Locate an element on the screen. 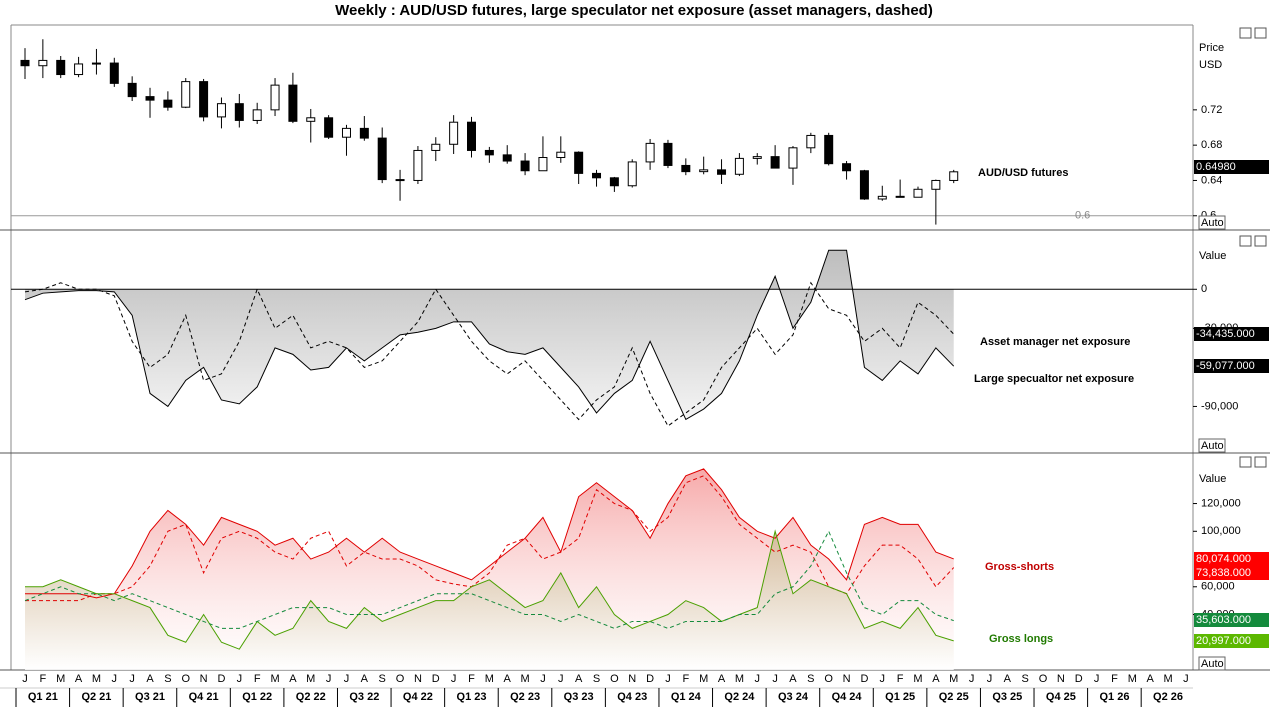 This screenshot has width=1270, height=707. axis-unit: USD is located at coordinates (1210, 65).